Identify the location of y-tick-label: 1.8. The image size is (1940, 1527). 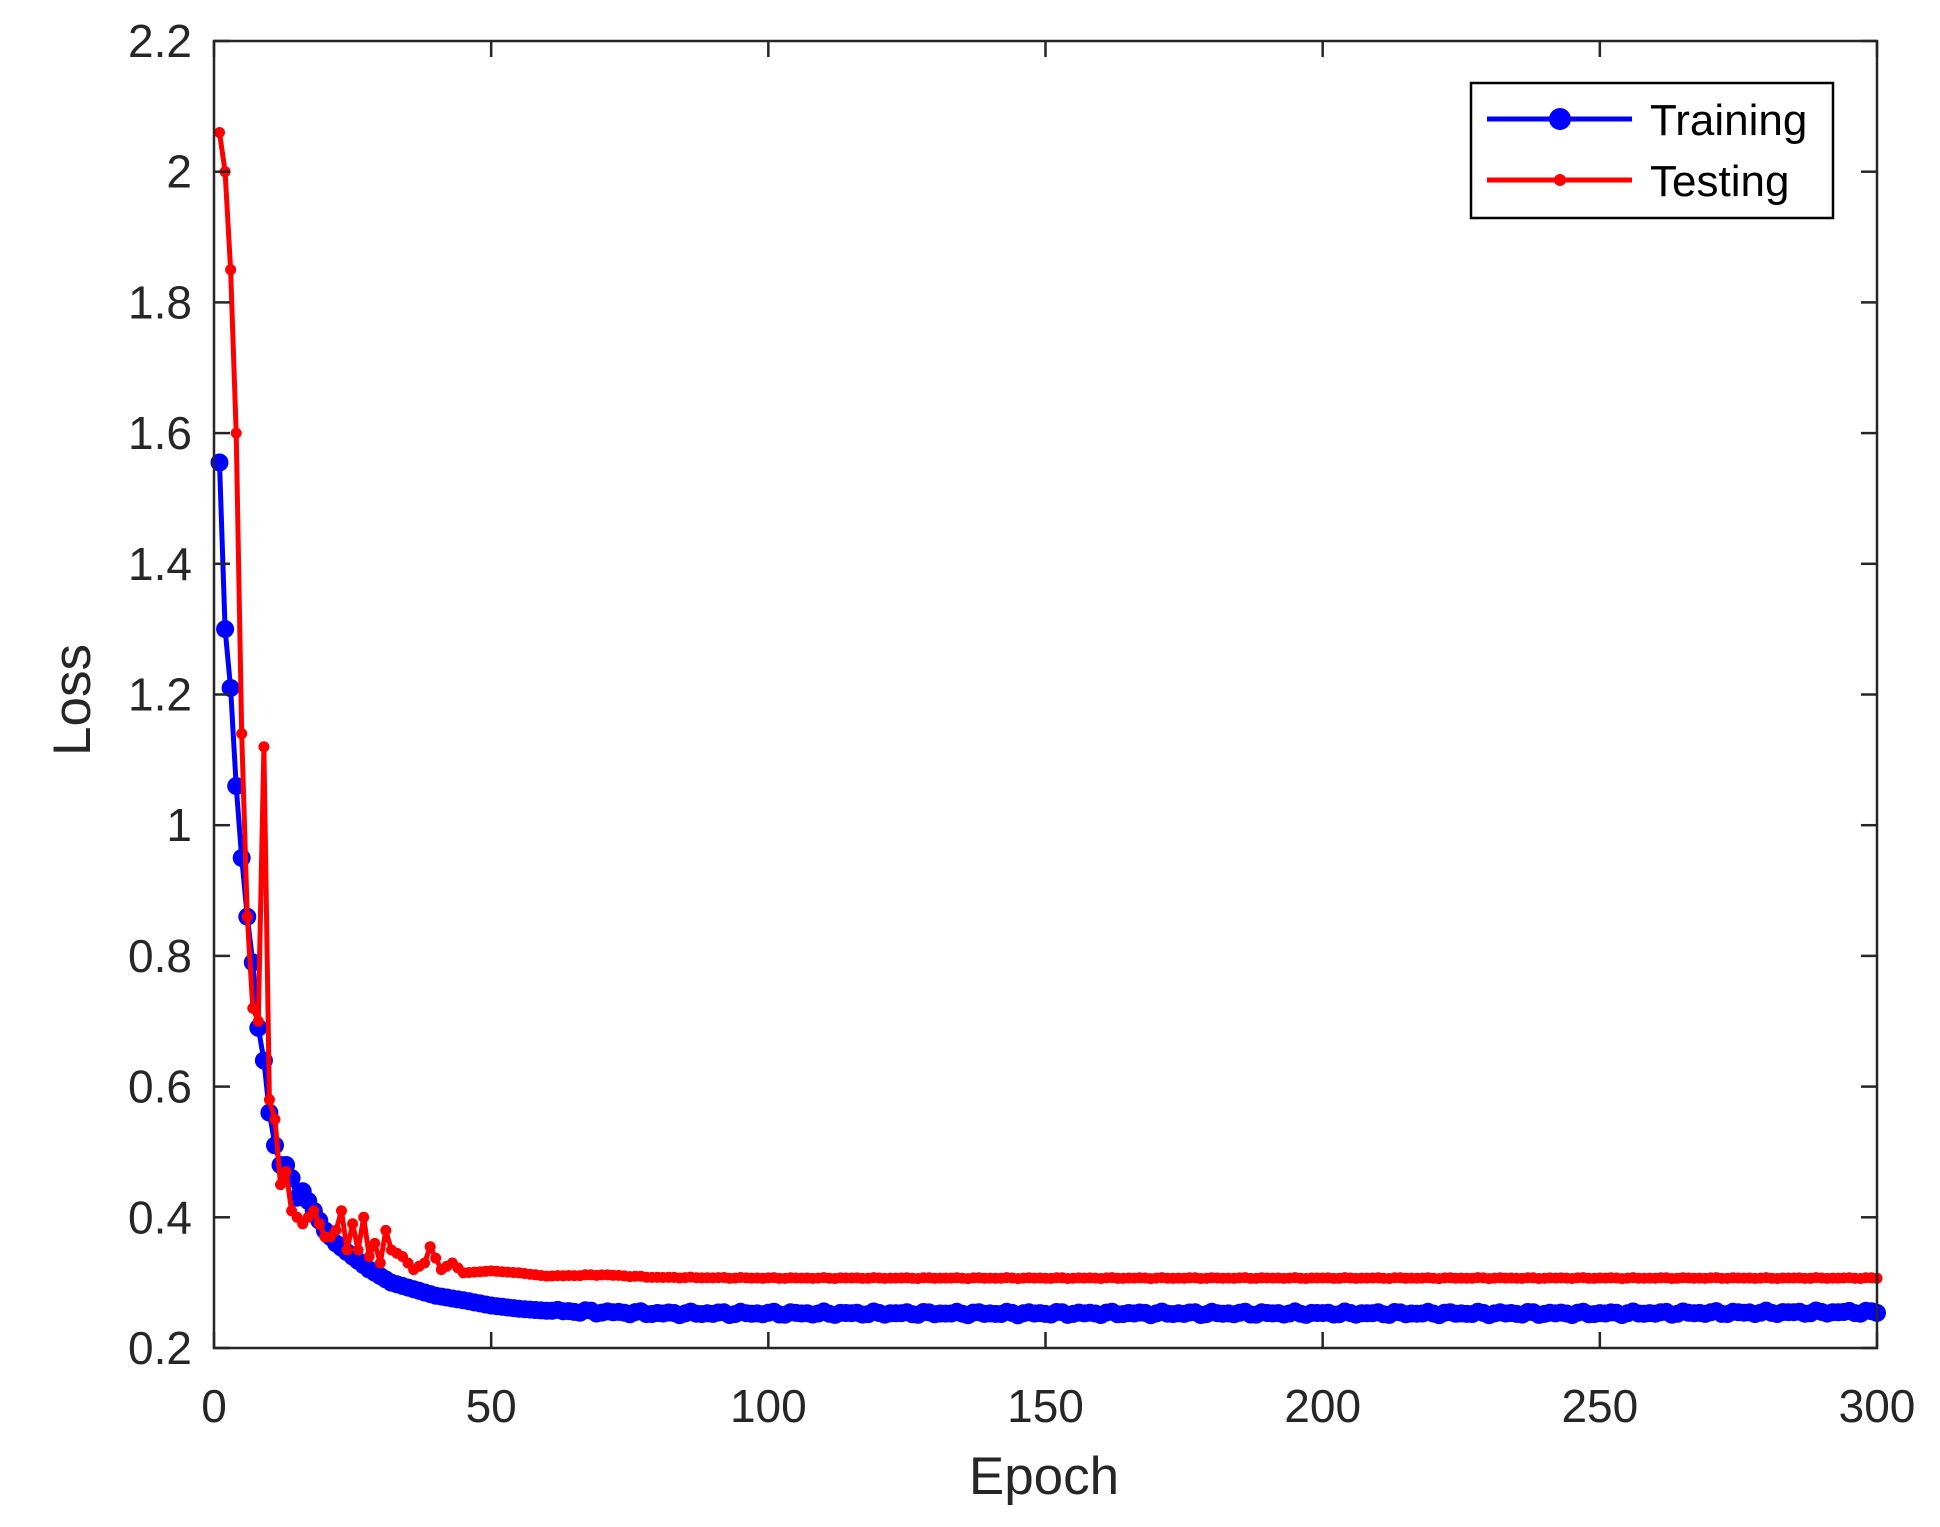
(160, 302).